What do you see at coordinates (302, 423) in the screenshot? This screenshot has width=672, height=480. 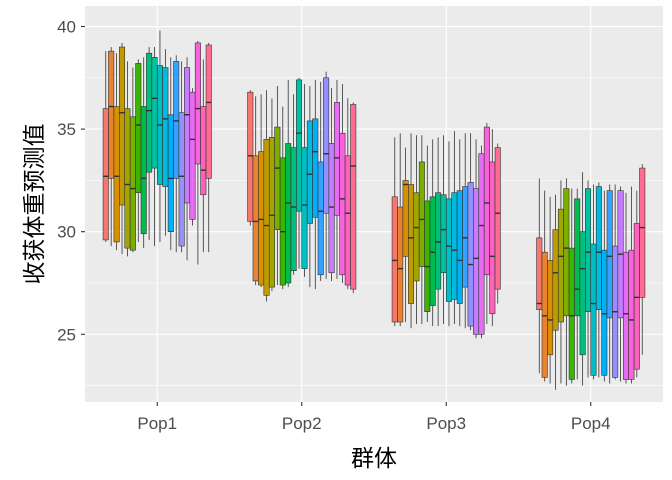 I see `x-tick-label: Pop2` at bounding box center [302, 423].